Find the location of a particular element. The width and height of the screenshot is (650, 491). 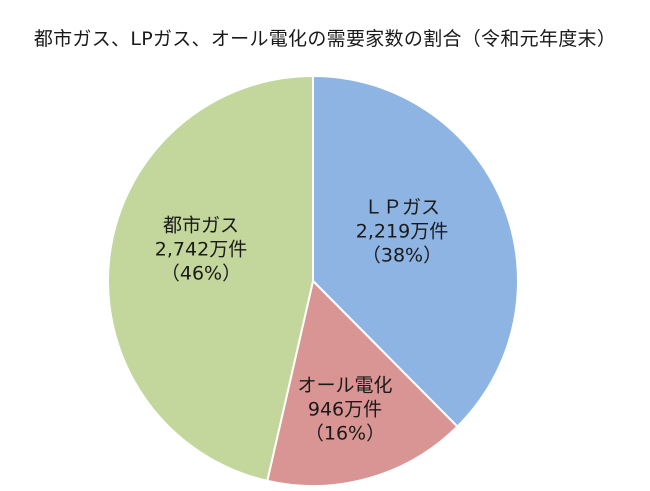

slice-value-label: 946万件 is located at coordinates (345, 410).